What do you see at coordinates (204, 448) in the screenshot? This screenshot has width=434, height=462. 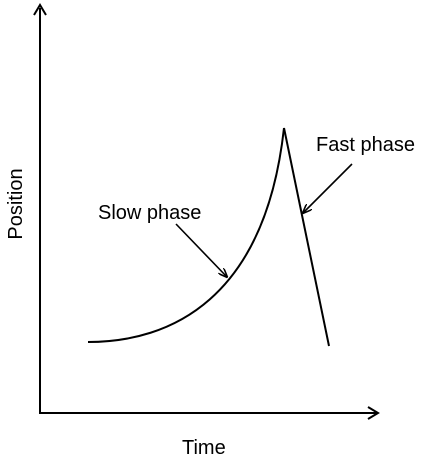 I see `x-axis-label: Time` at bounding box center [204, 448].